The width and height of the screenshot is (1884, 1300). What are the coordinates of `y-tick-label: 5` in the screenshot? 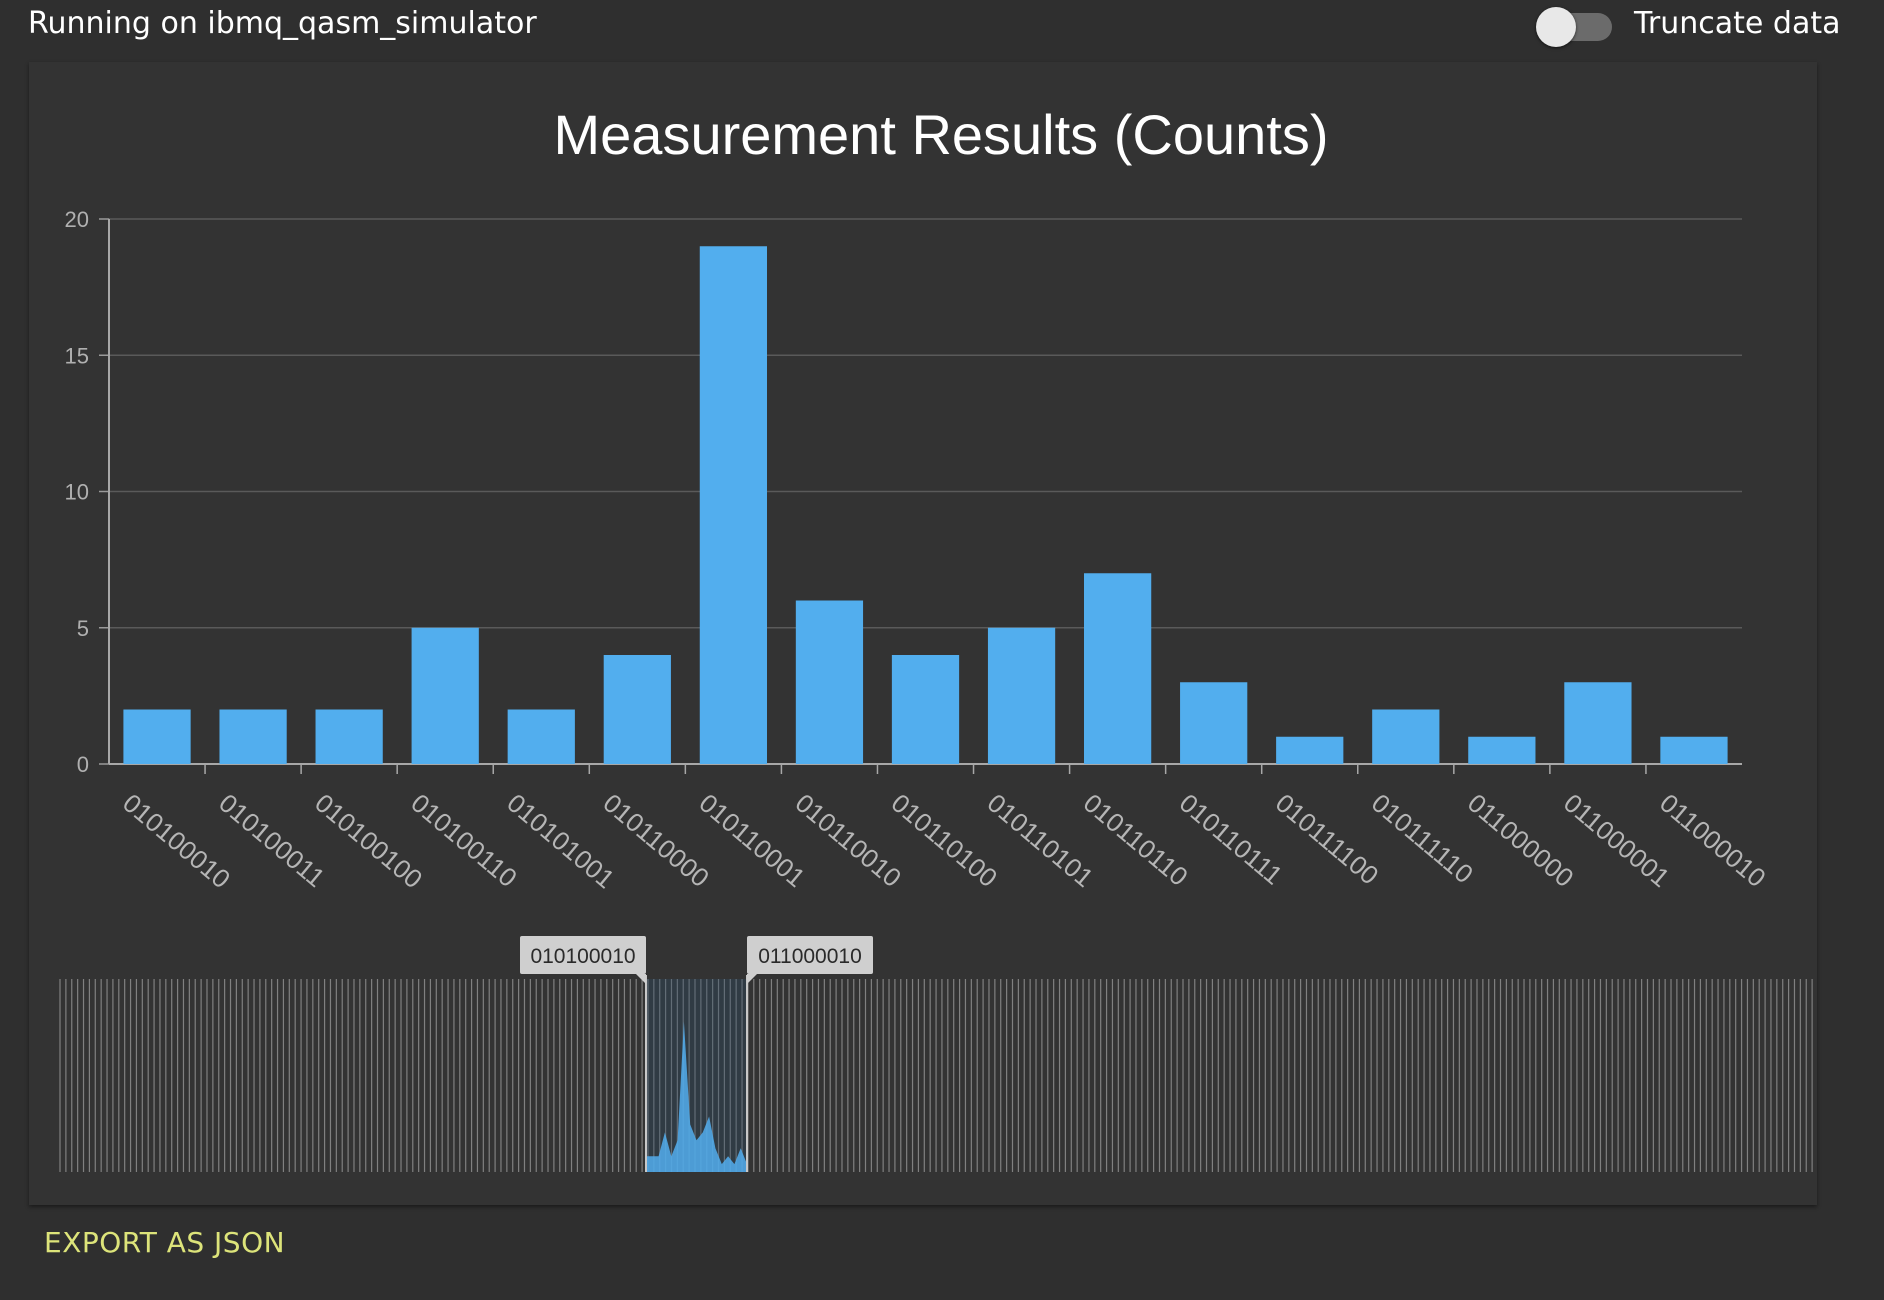 It's located at (83, 628).